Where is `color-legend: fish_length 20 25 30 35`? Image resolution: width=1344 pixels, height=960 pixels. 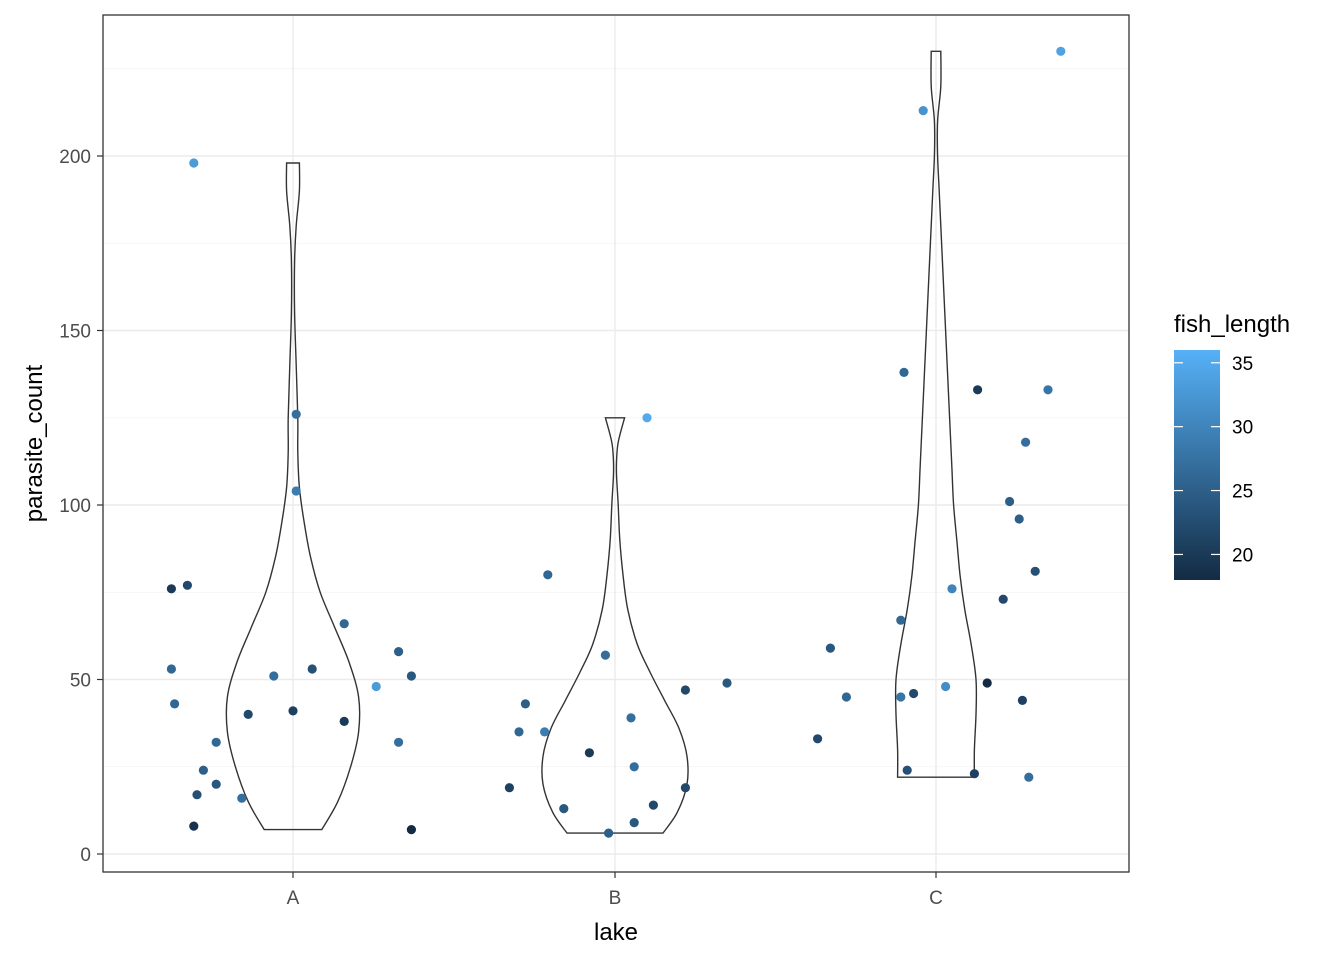 color-legend: fish_length 20 25 30 35 is located at coordinates (1232, 445).